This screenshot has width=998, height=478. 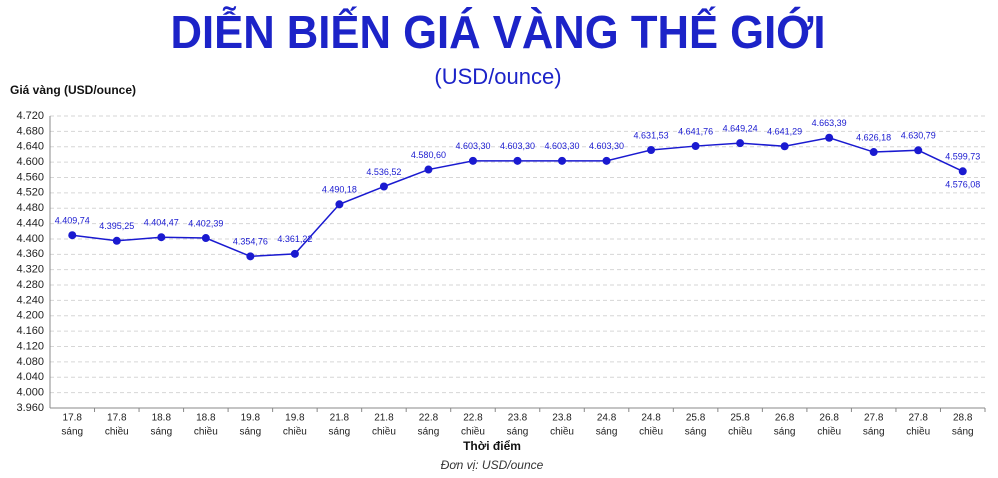 I want to click on y-tick-label: 4.320, so click(x=30, y=270).